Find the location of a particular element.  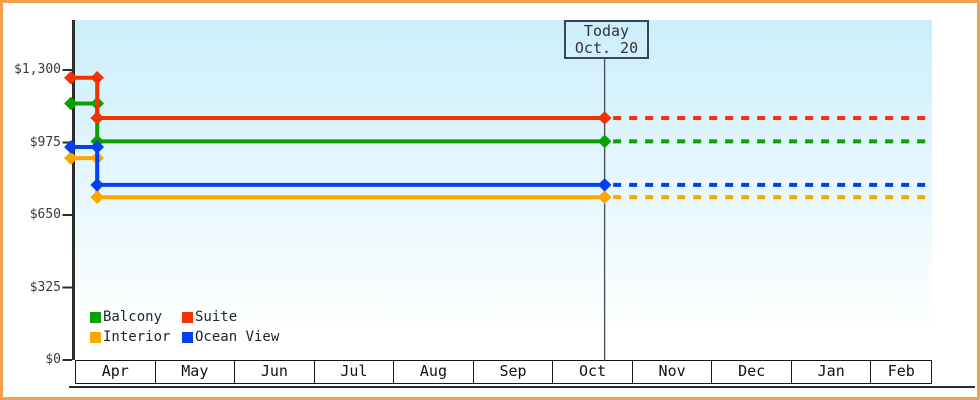

suite-swatch-icon is located at coordinates (187, 317).